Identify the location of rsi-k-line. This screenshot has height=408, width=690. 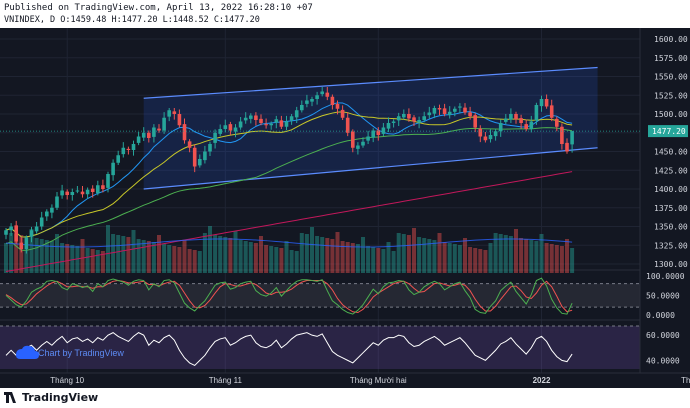
(289, 296).